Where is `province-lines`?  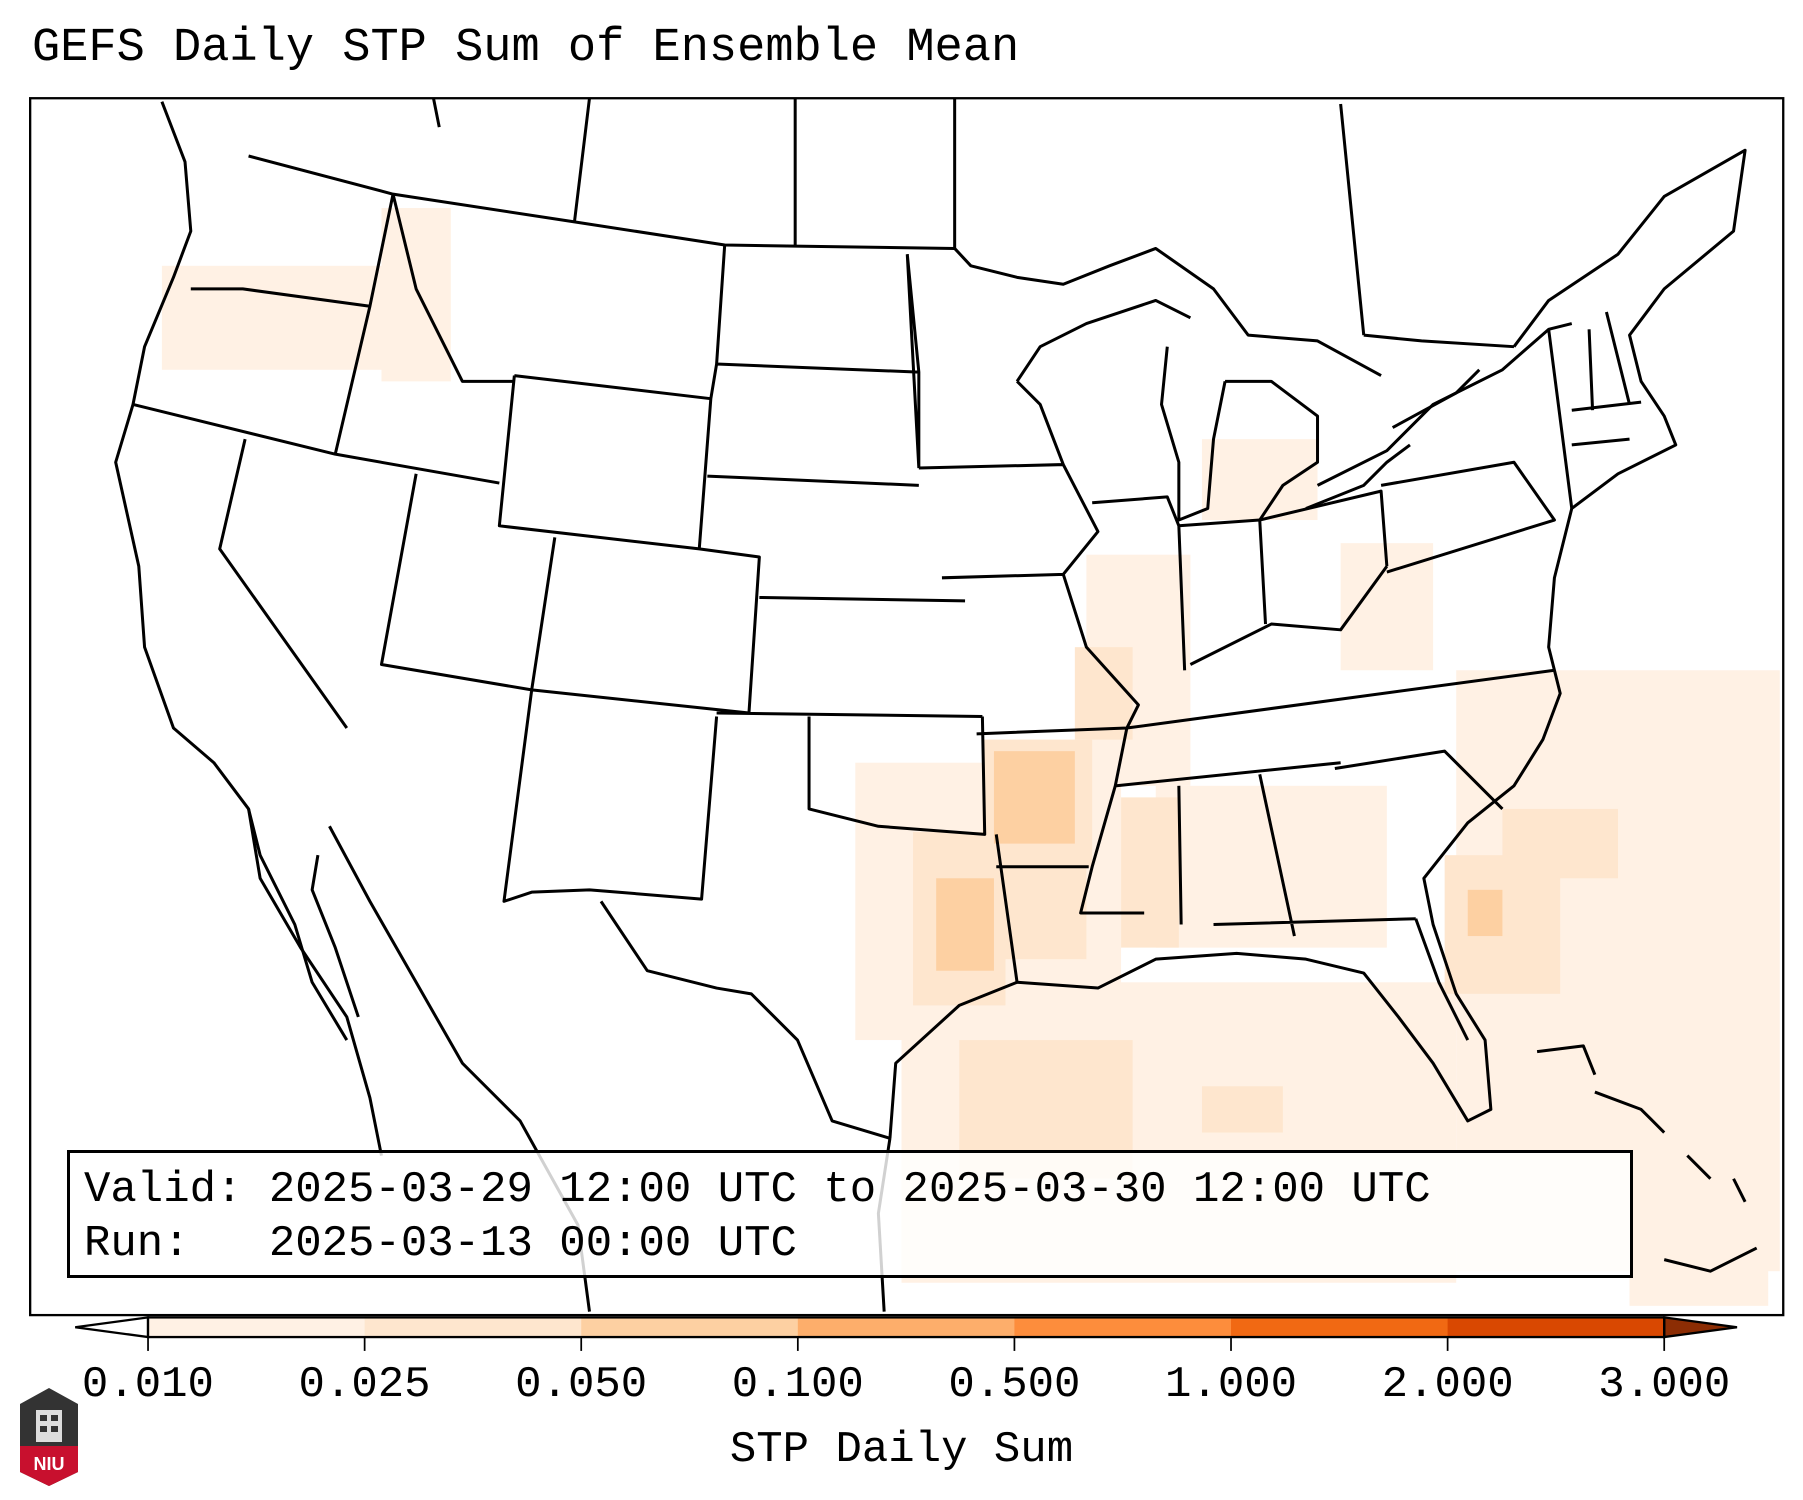 province-lines is located at coordinates (898, 216).